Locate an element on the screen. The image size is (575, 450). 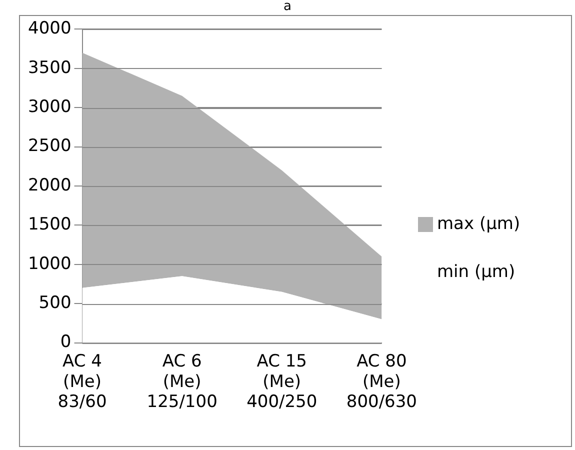
y-tick-label: 3000 is located at coordinates (50, 107).